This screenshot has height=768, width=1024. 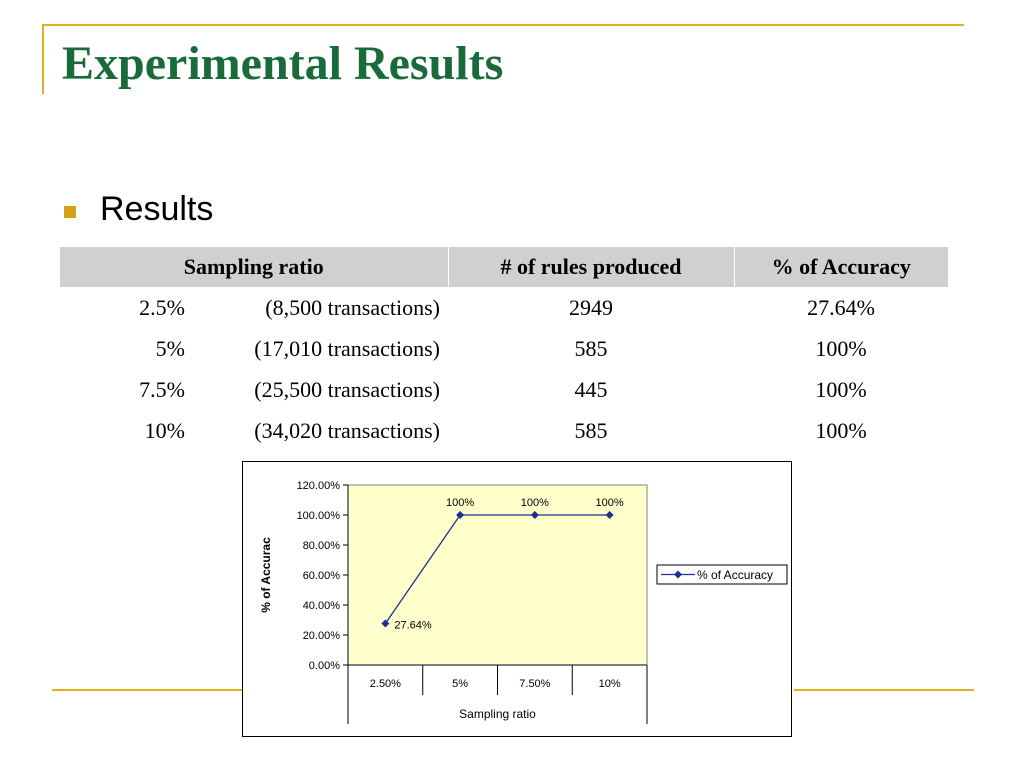 I want to click on x-tick-label: 5%, so click(x=460, y=684).